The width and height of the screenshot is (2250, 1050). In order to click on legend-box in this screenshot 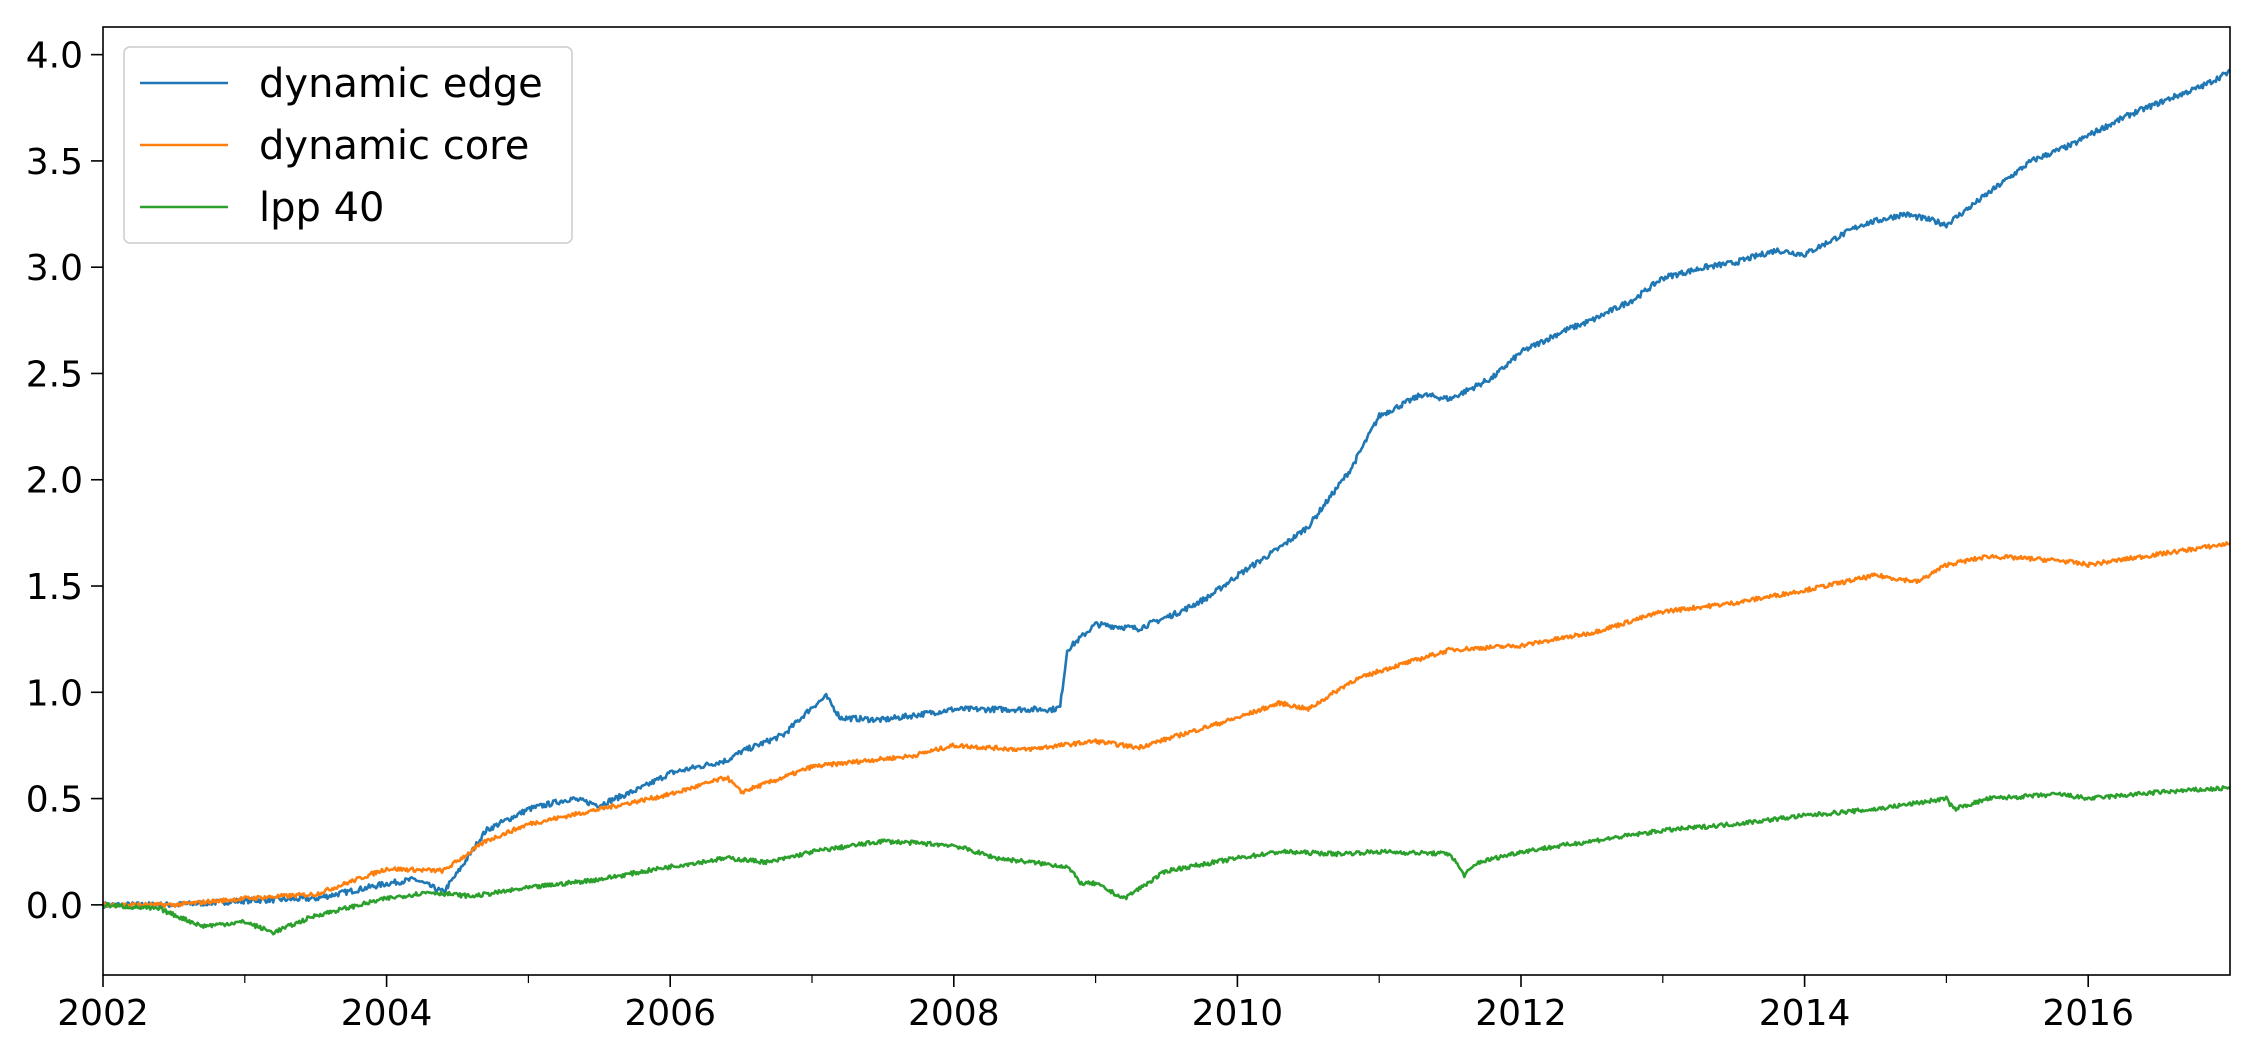, I will do `click(348, 145)`.